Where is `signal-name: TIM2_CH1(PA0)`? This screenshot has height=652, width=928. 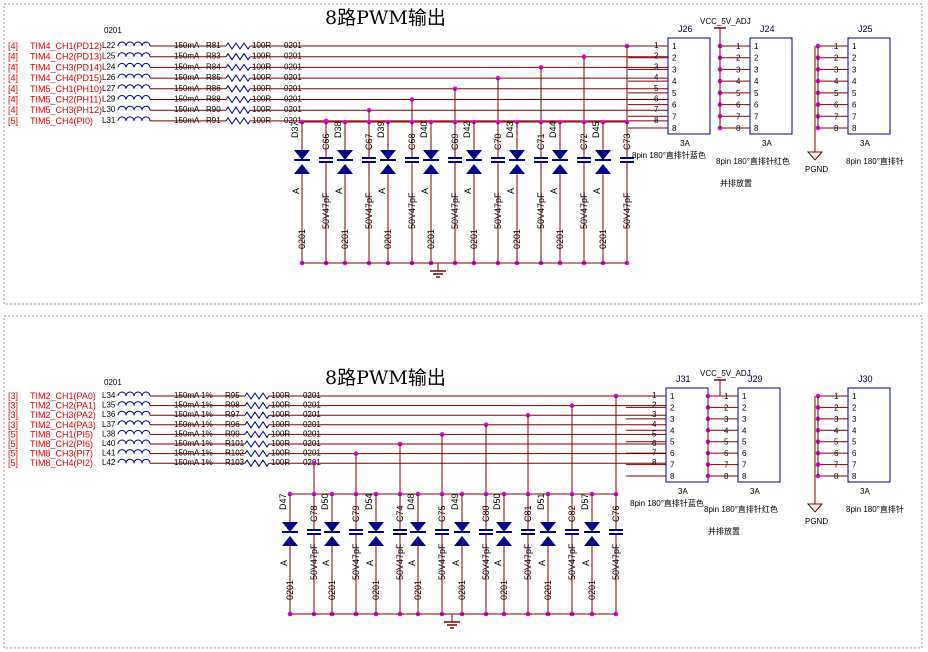 signal-name: TIM2_CH1(PA0) is located at coordinates (63, 396).